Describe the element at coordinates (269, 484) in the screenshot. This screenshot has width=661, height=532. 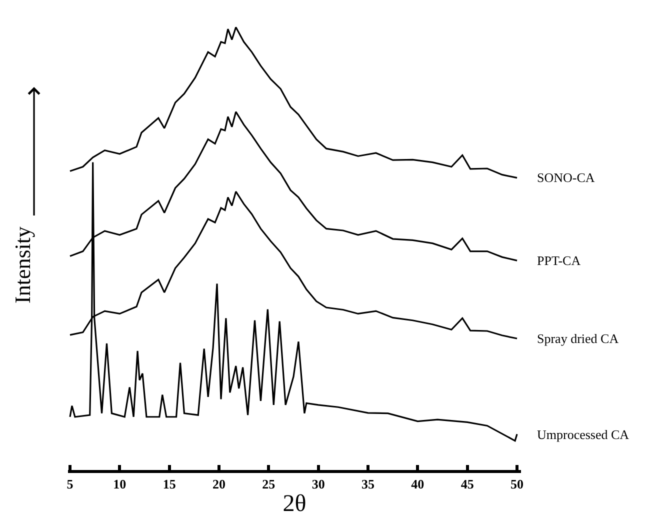
I see `x-tick-label: 25` at that location.